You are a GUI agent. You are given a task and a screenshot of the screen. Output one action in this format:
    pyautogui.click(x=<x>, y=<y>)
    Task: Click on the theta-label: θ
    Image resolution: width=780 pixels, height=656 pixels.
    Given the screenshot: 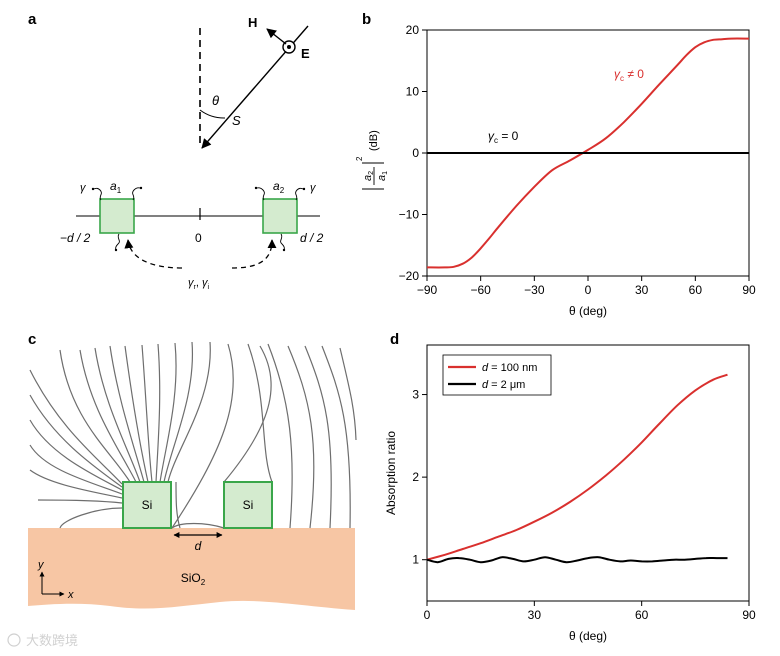 What is the action you would take?
    pyautogui.click(x=215, y=100)
    